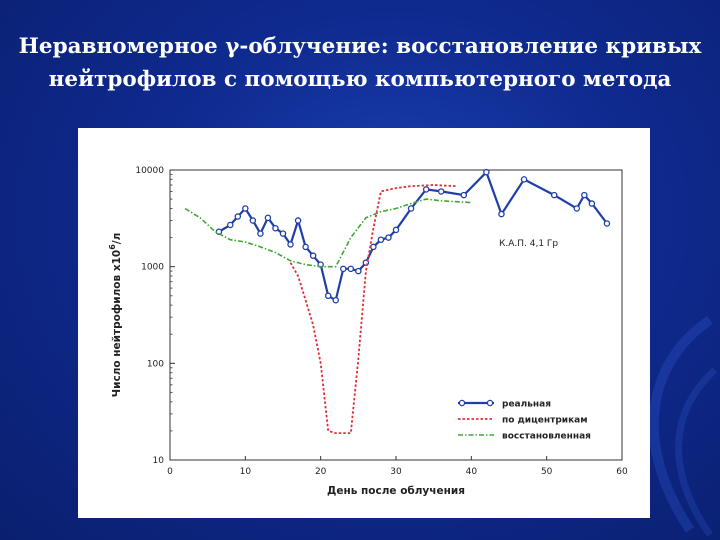 This screenshot has height=540, width=720. Describe the element at coordinates (115, 315) in the screenshot. I see `y-axis-label: Число нейтрофилов x106/л` at that location.